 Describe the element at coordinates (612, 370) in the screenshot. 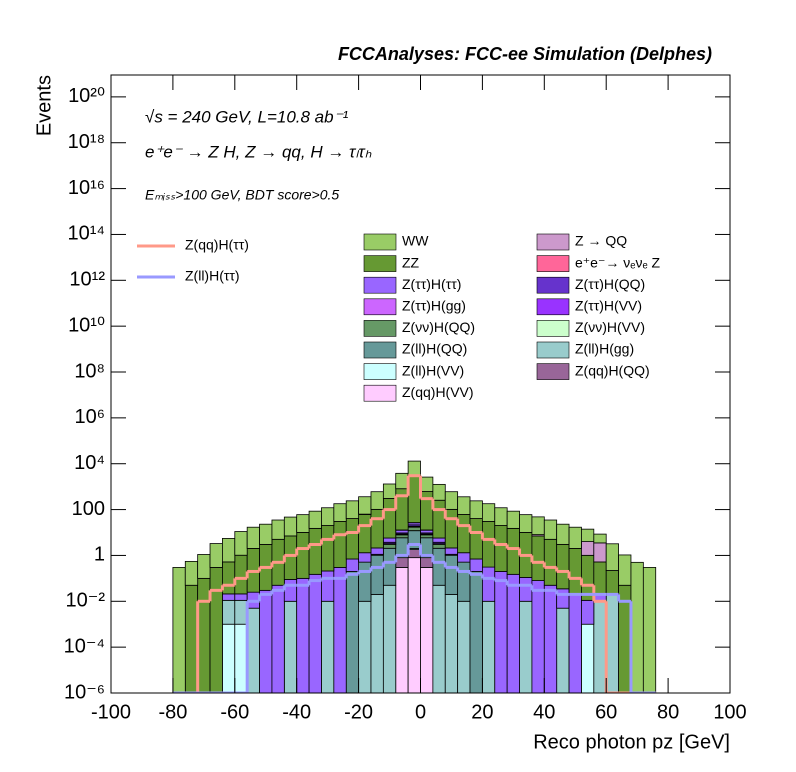

I see `legend-label: Z(qq)H(QQ)` at that location.